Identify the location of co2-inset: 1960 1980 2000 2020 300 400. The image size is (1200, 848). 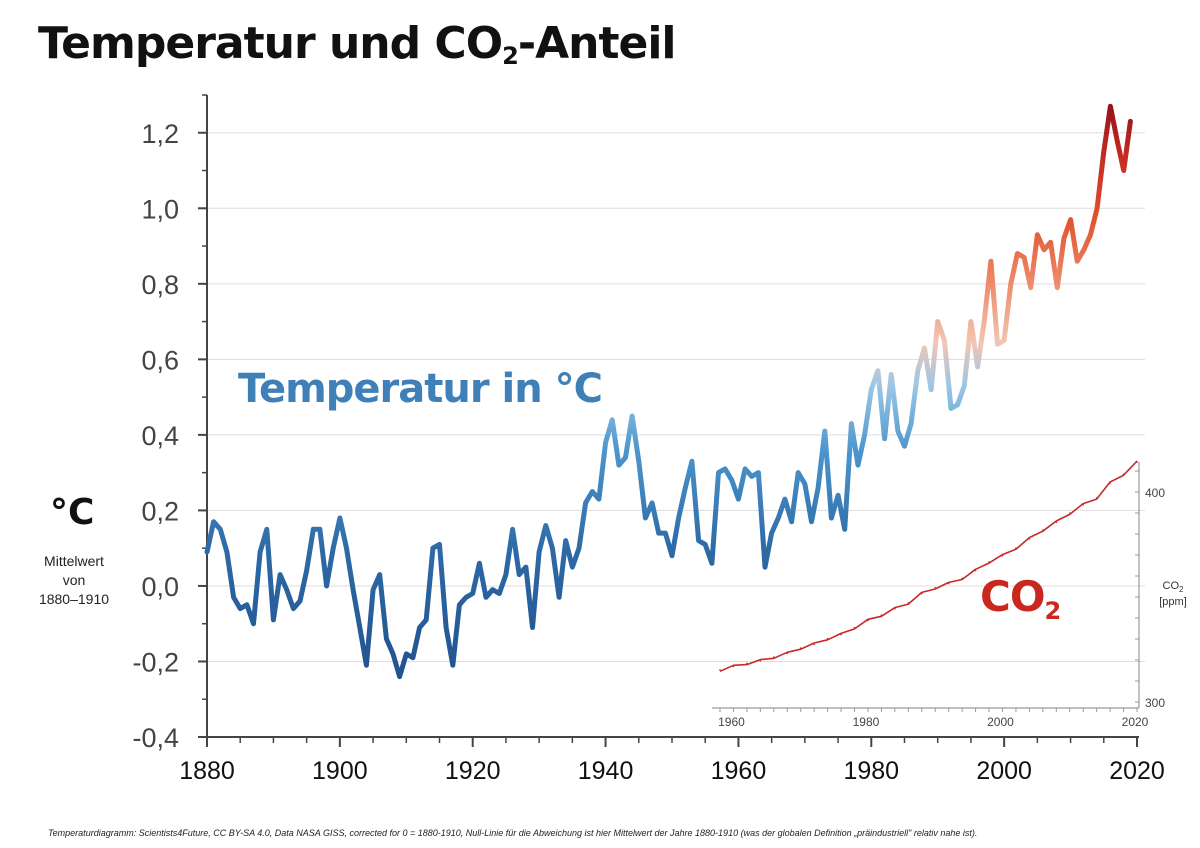
(938, 594).